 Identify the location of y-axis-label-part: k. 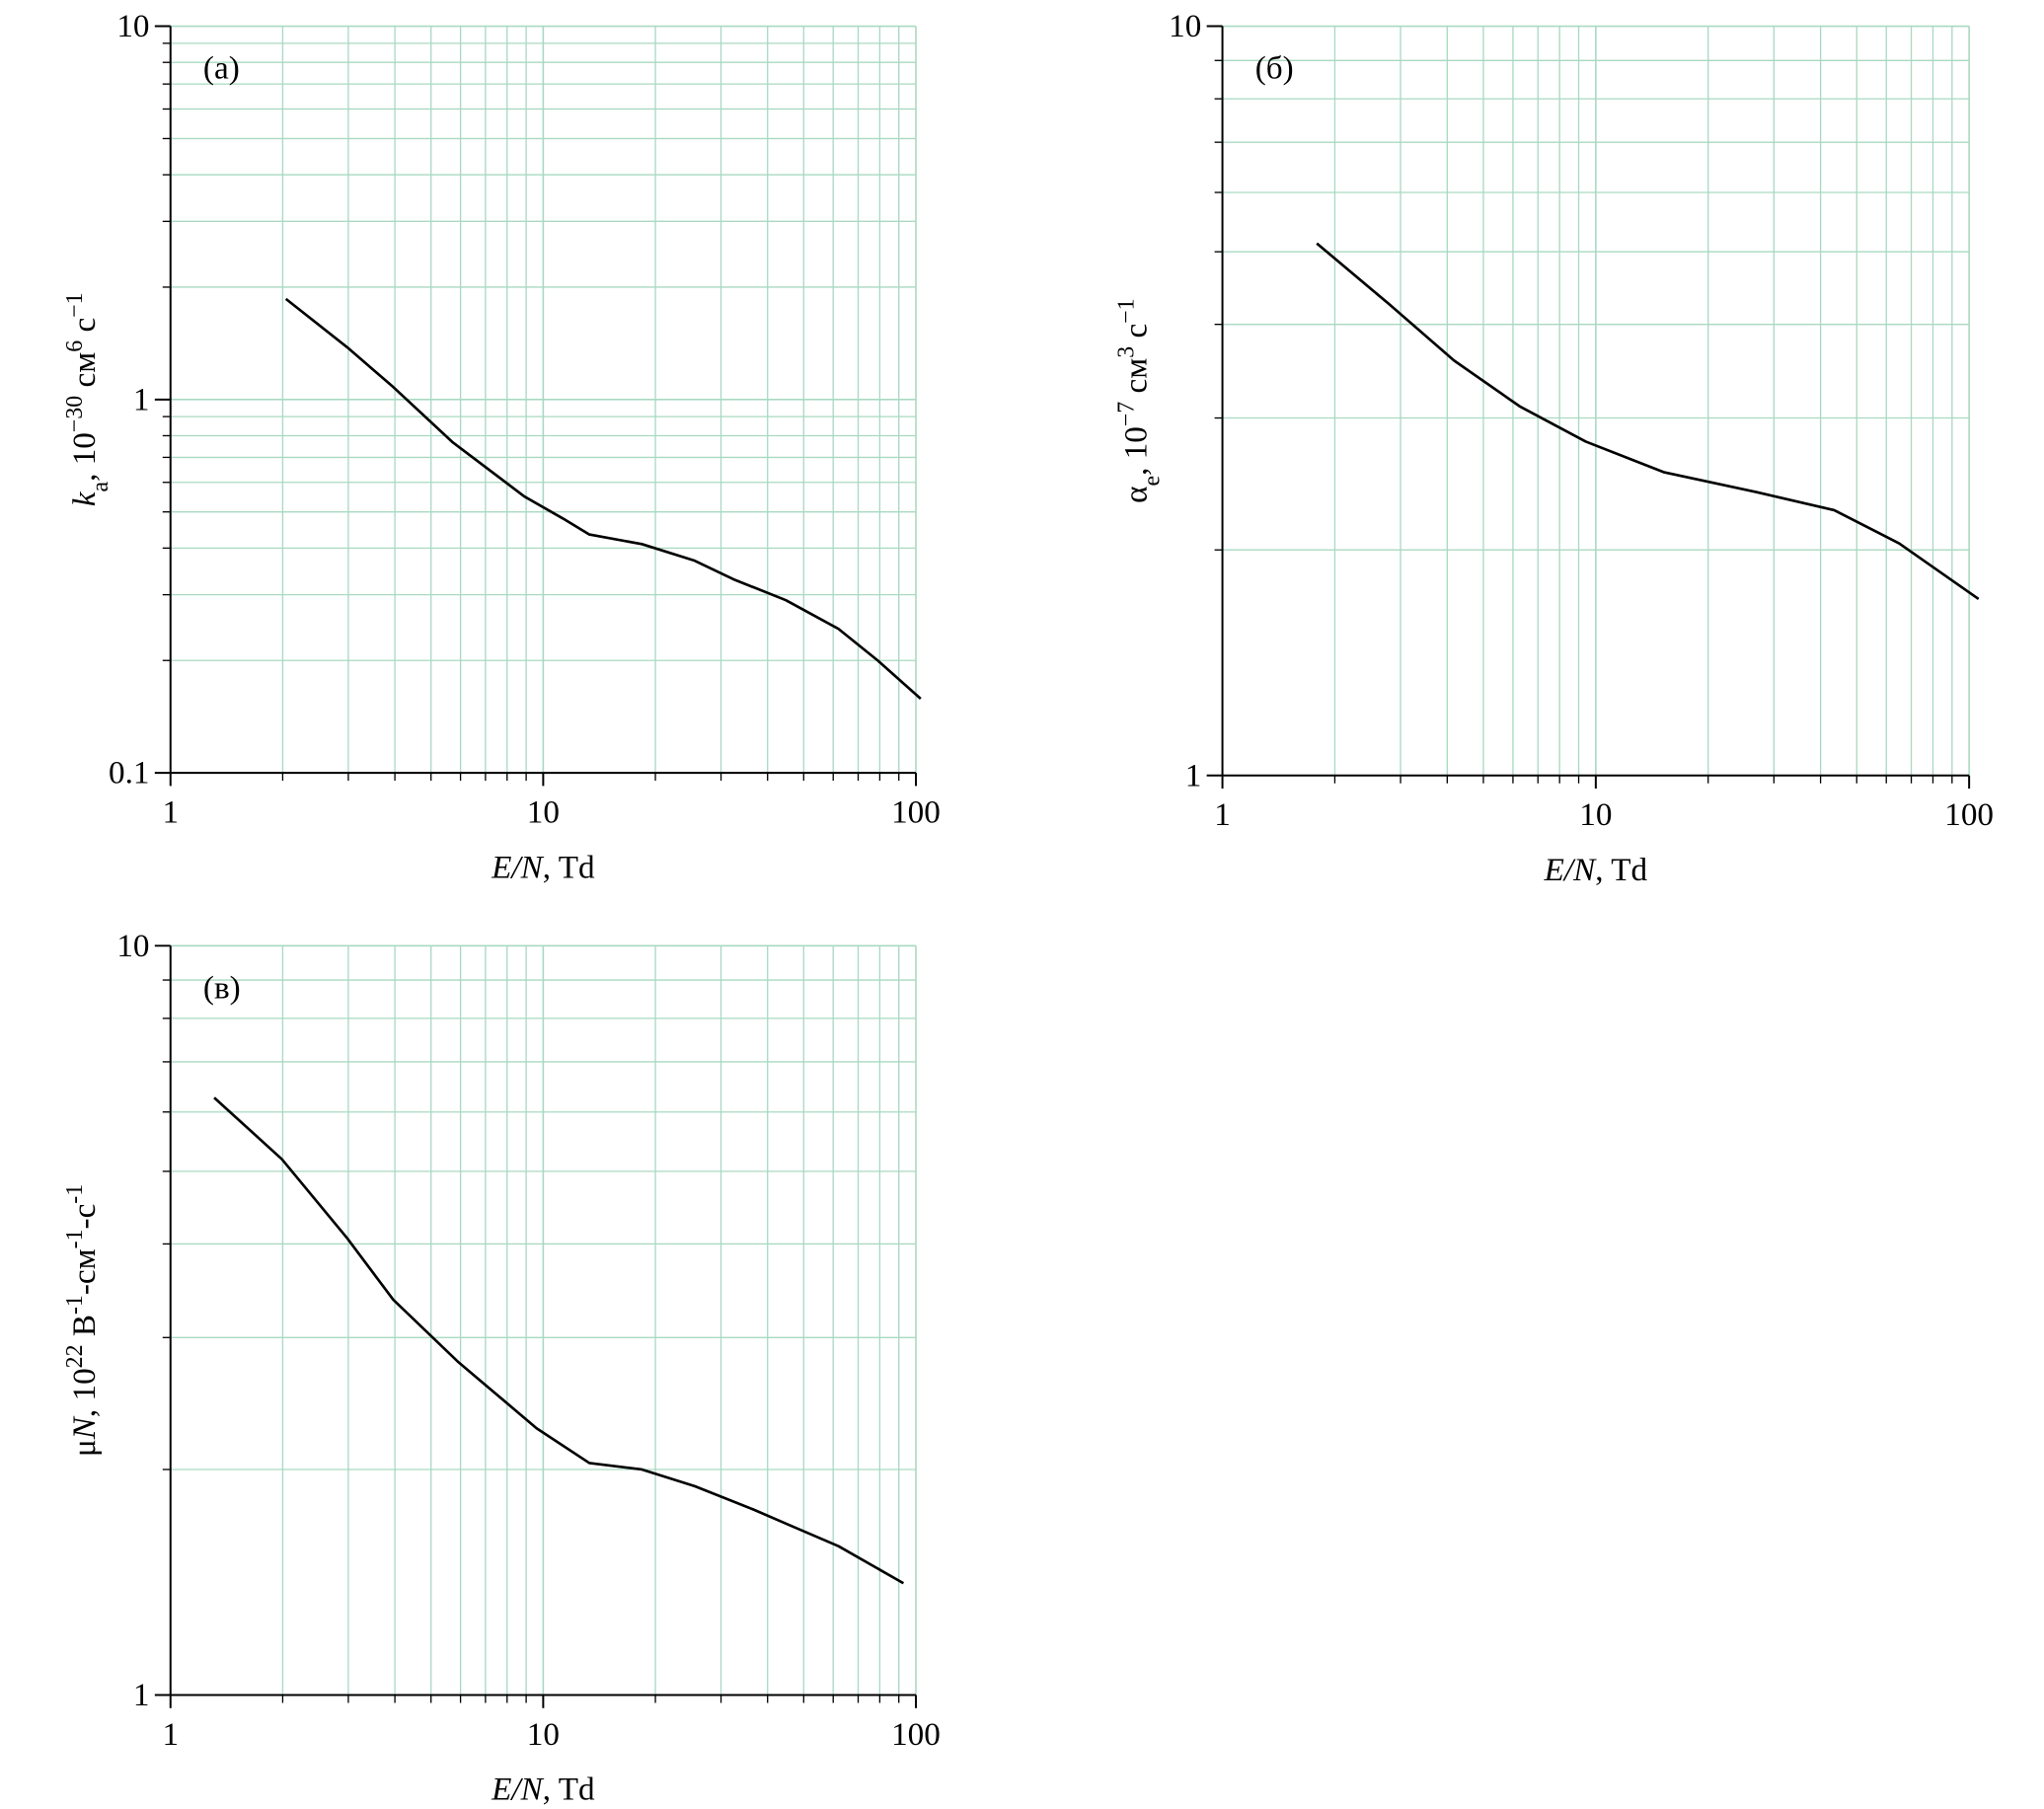
(84, 498).